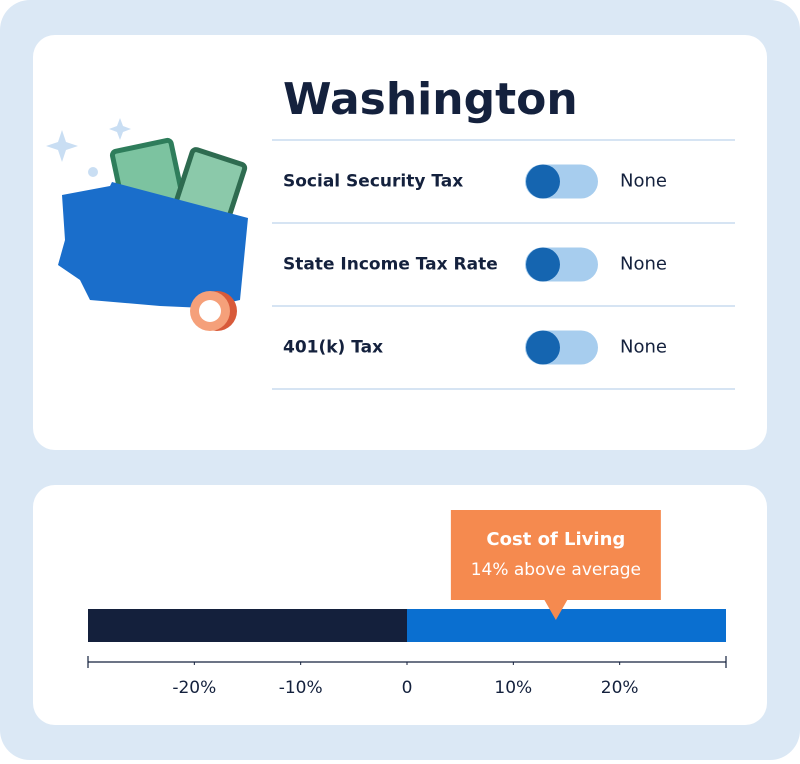  I want to click on x-tick-label: 10%, so click(513, 688).